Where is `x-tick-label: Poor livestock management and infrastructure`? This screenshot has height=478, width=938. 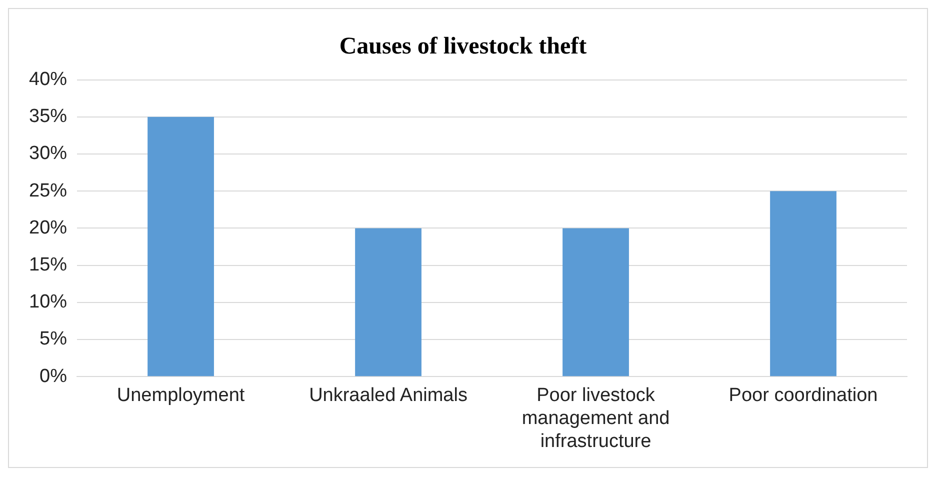 x-tick-label: Poor livestock management and infrastructure is located at coordinates (596, 418).